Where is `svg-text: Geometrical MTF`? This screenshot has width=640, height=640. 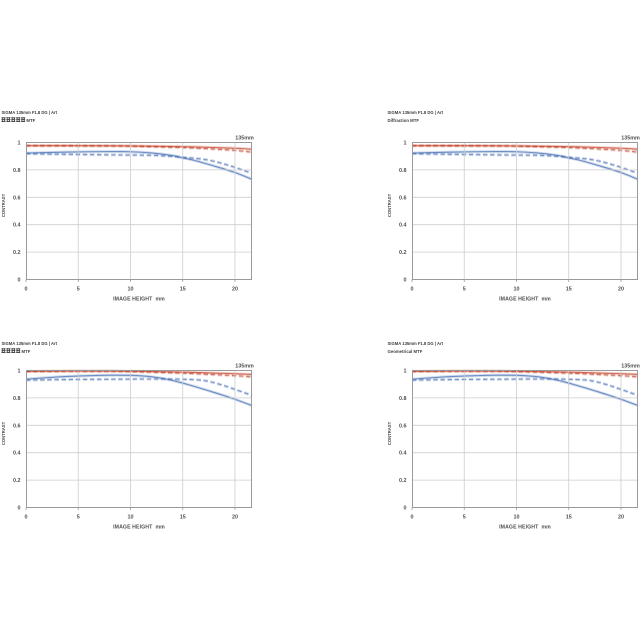
svg-text: Geometrical MTF is located at coordinates (405, 351).